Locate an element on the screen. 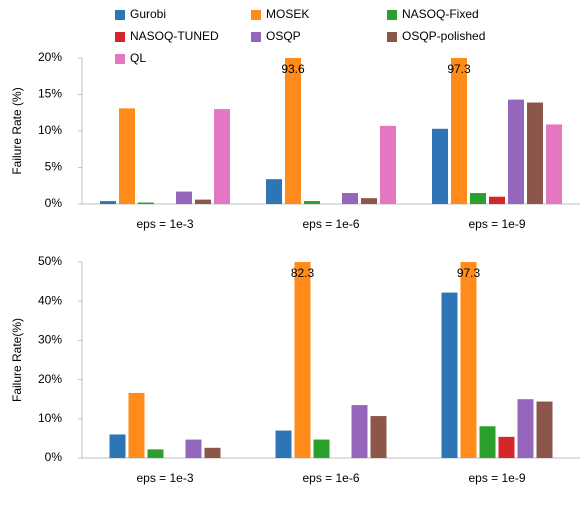 This screenshot has width=584, height=515. legend-label: QL is located at coordinates (138, 58).